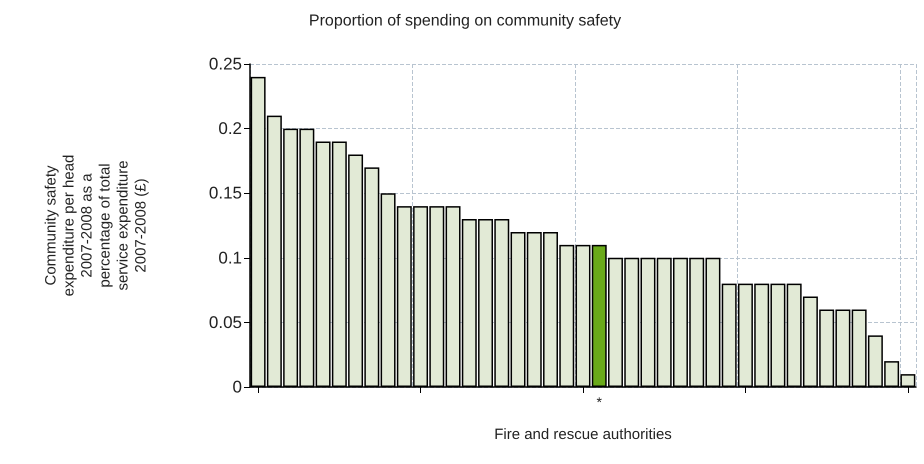 The height and width of the screenshot is (464, 924). I want to click on y-tick-label: 0.05, so click(225, 322).